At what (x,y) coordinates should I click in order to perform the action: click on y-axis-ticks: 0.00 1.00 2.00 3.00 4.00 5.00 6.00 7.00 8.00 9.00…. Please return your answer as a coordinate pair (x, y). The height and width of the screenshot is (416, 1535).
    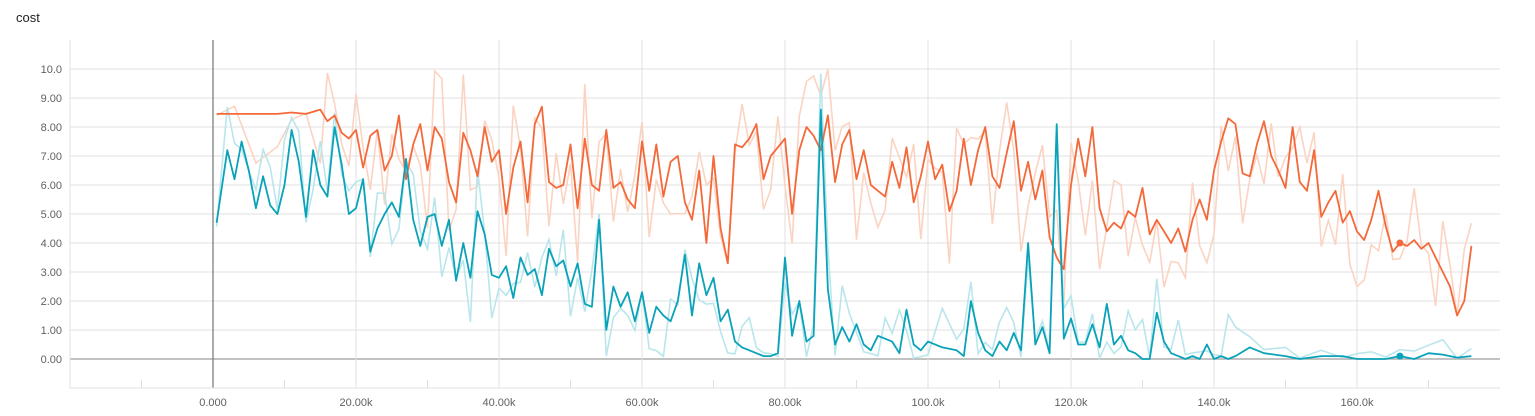
    Looking at the image, I should click on (51, 215).